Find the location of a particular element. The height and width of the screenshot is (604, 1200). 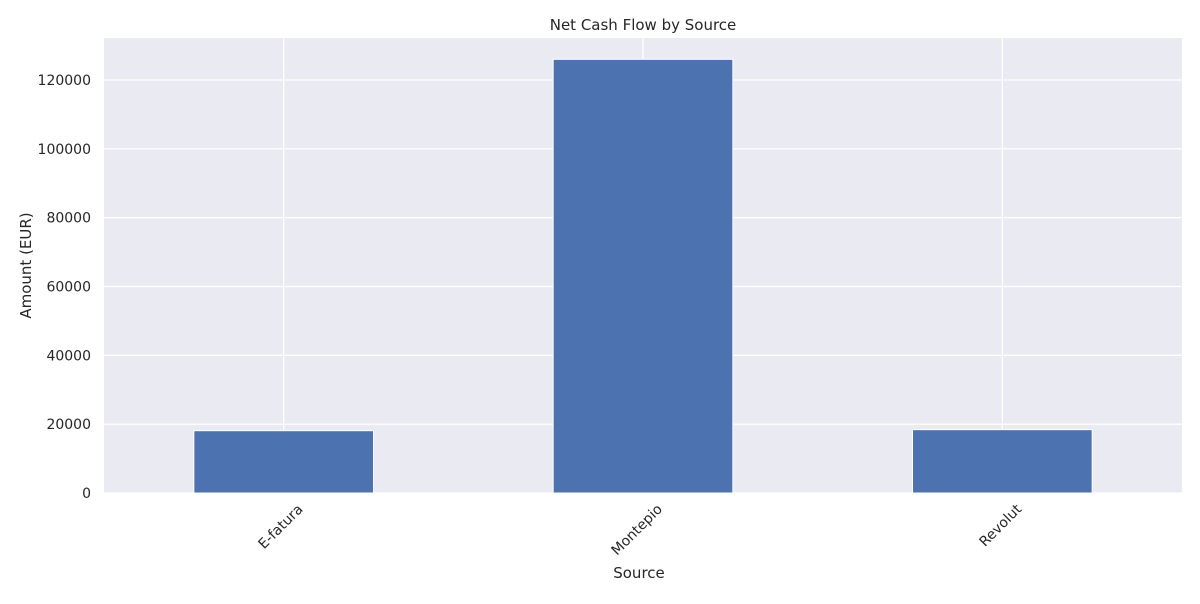

bar-revolut is located at coordinates (1002, 461).